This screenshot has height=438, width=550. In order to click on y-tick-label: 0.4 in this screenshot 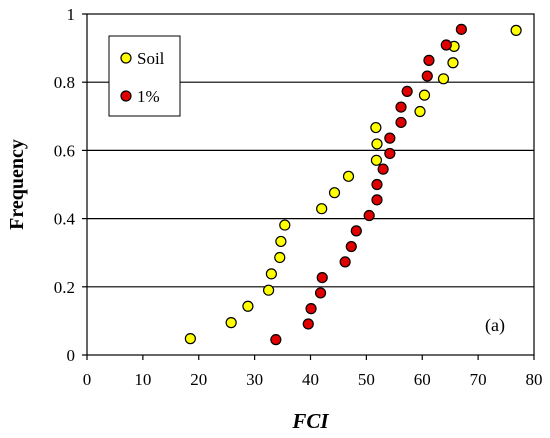, I will do `click(65, 219)`.